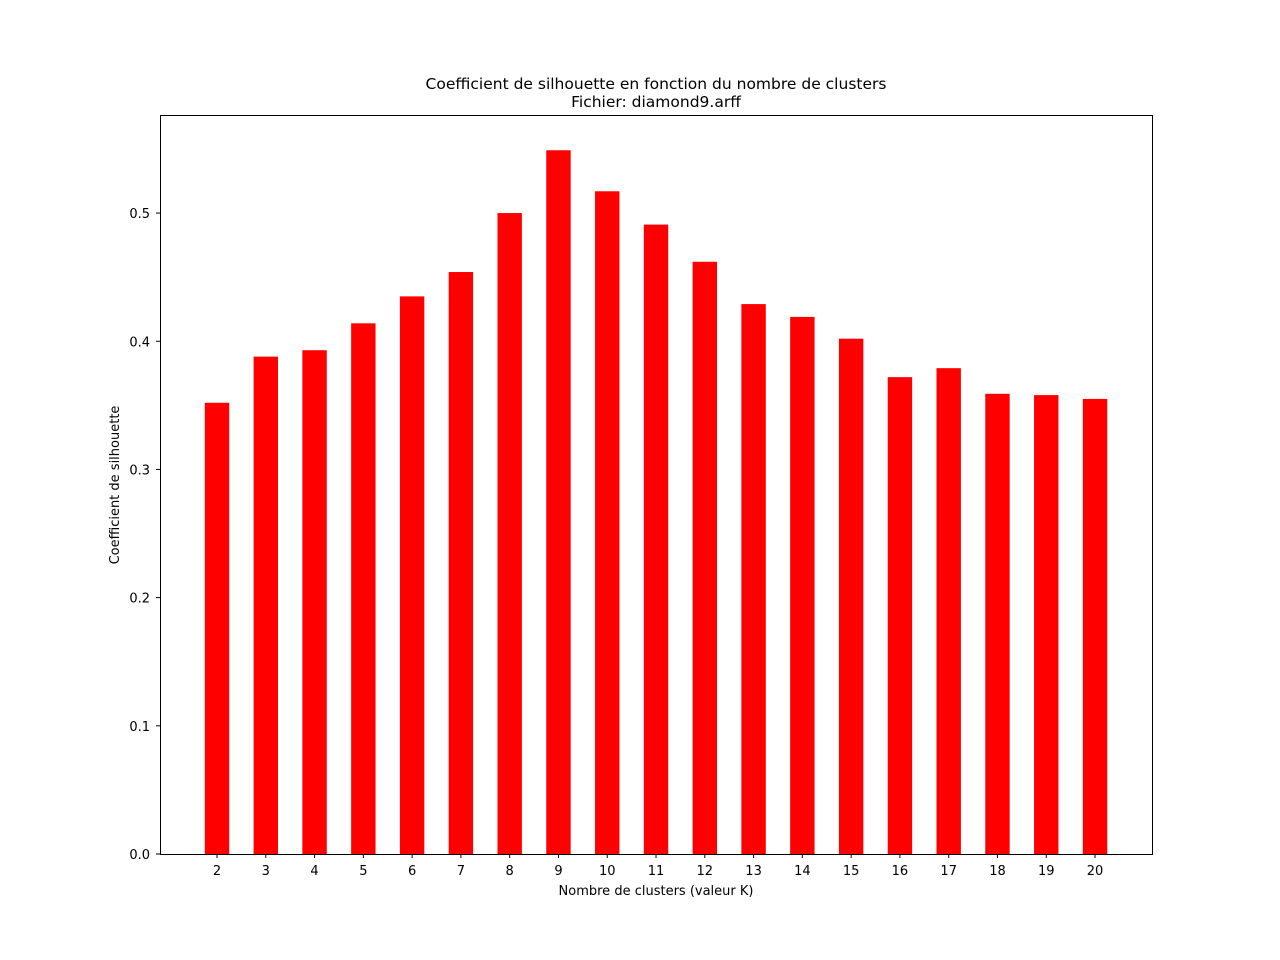 The width and height of the screenshot is (1280, 960). What do you see at coordinates (266, 871) in the screenshot?
I see `x-tick-label: 3` at bounding box center [266, 871].